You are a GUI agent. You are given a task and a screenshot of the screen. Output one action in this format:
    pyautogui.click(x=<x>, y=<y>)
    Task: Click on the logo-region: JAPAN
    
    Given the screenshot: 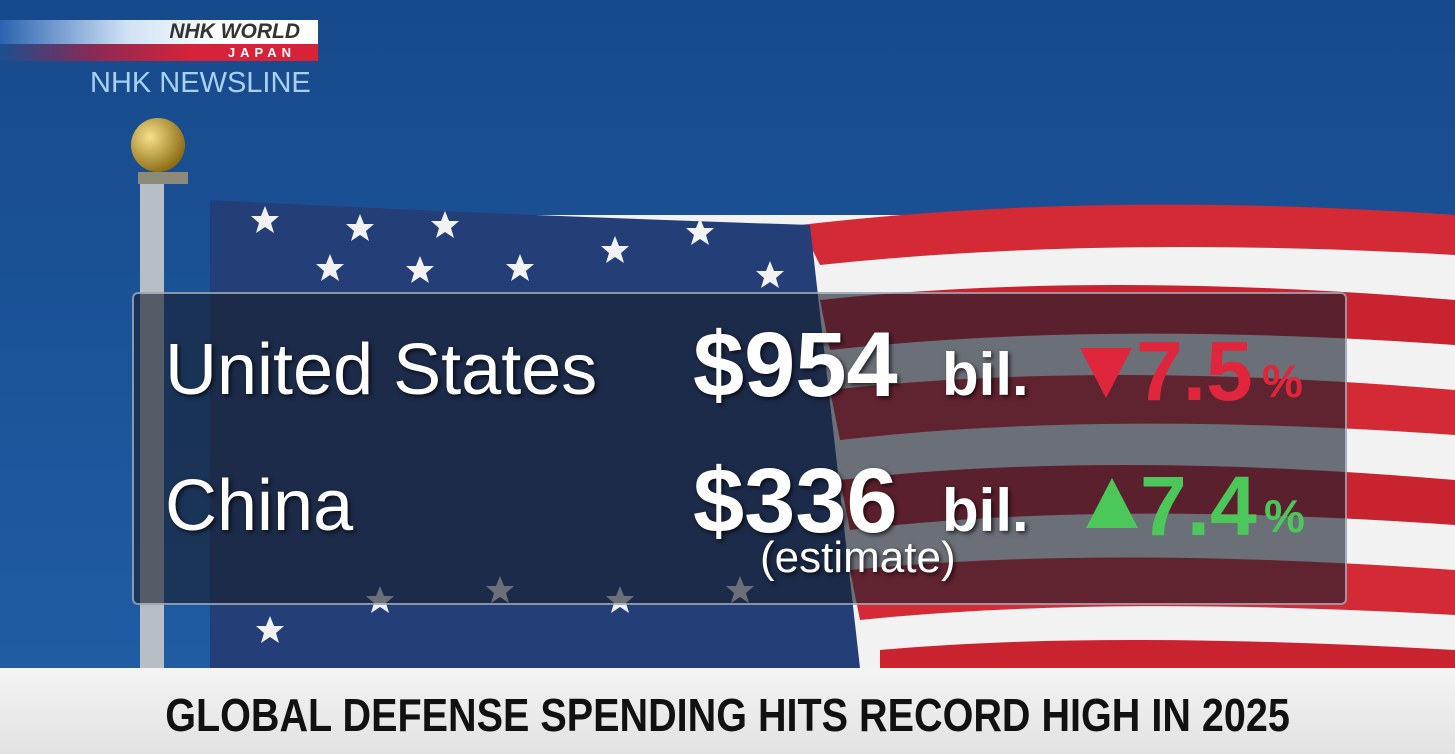 What is the action you would take?
    pyautogui.click(x=261, y=52)
    